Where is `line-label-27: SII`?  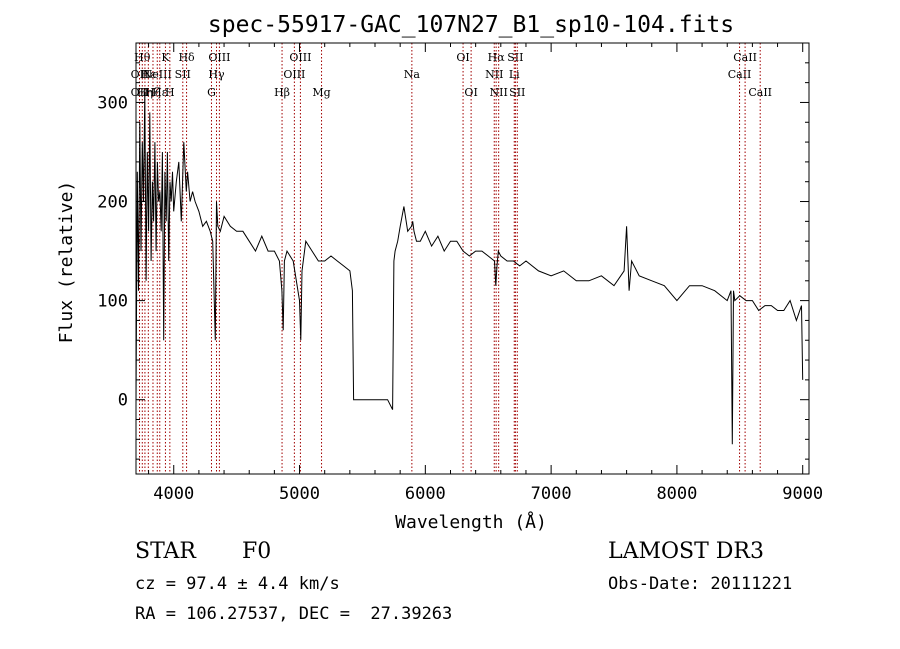 line-label-27: SII is located at coordinates (517, 92).